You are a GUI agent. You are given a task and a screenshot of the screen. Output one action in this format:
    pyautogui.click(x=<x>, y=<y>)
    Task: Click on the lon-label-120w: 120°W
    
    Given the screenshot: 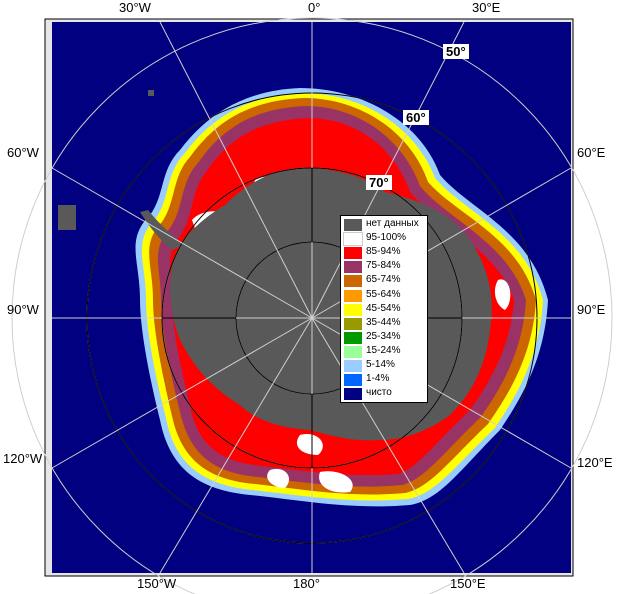 What is the action you would take?
    pyautogui.click(x=23, y=458)
    